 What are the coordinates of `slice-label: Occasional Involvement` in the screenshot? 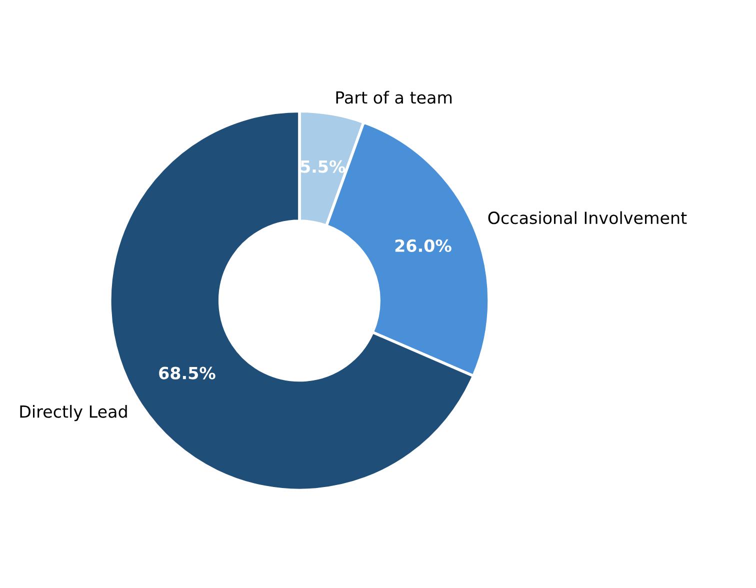 It's located at (587, 217).